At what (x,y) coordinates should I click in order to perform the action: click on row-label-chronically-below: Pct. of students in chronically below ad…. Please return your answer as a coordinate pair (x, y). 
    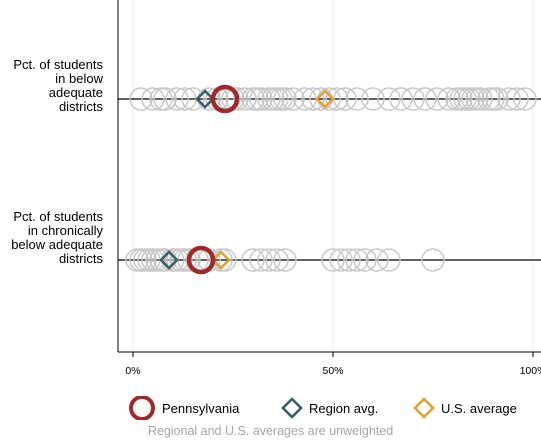
    Looking at the image, I should click on (57, 237).